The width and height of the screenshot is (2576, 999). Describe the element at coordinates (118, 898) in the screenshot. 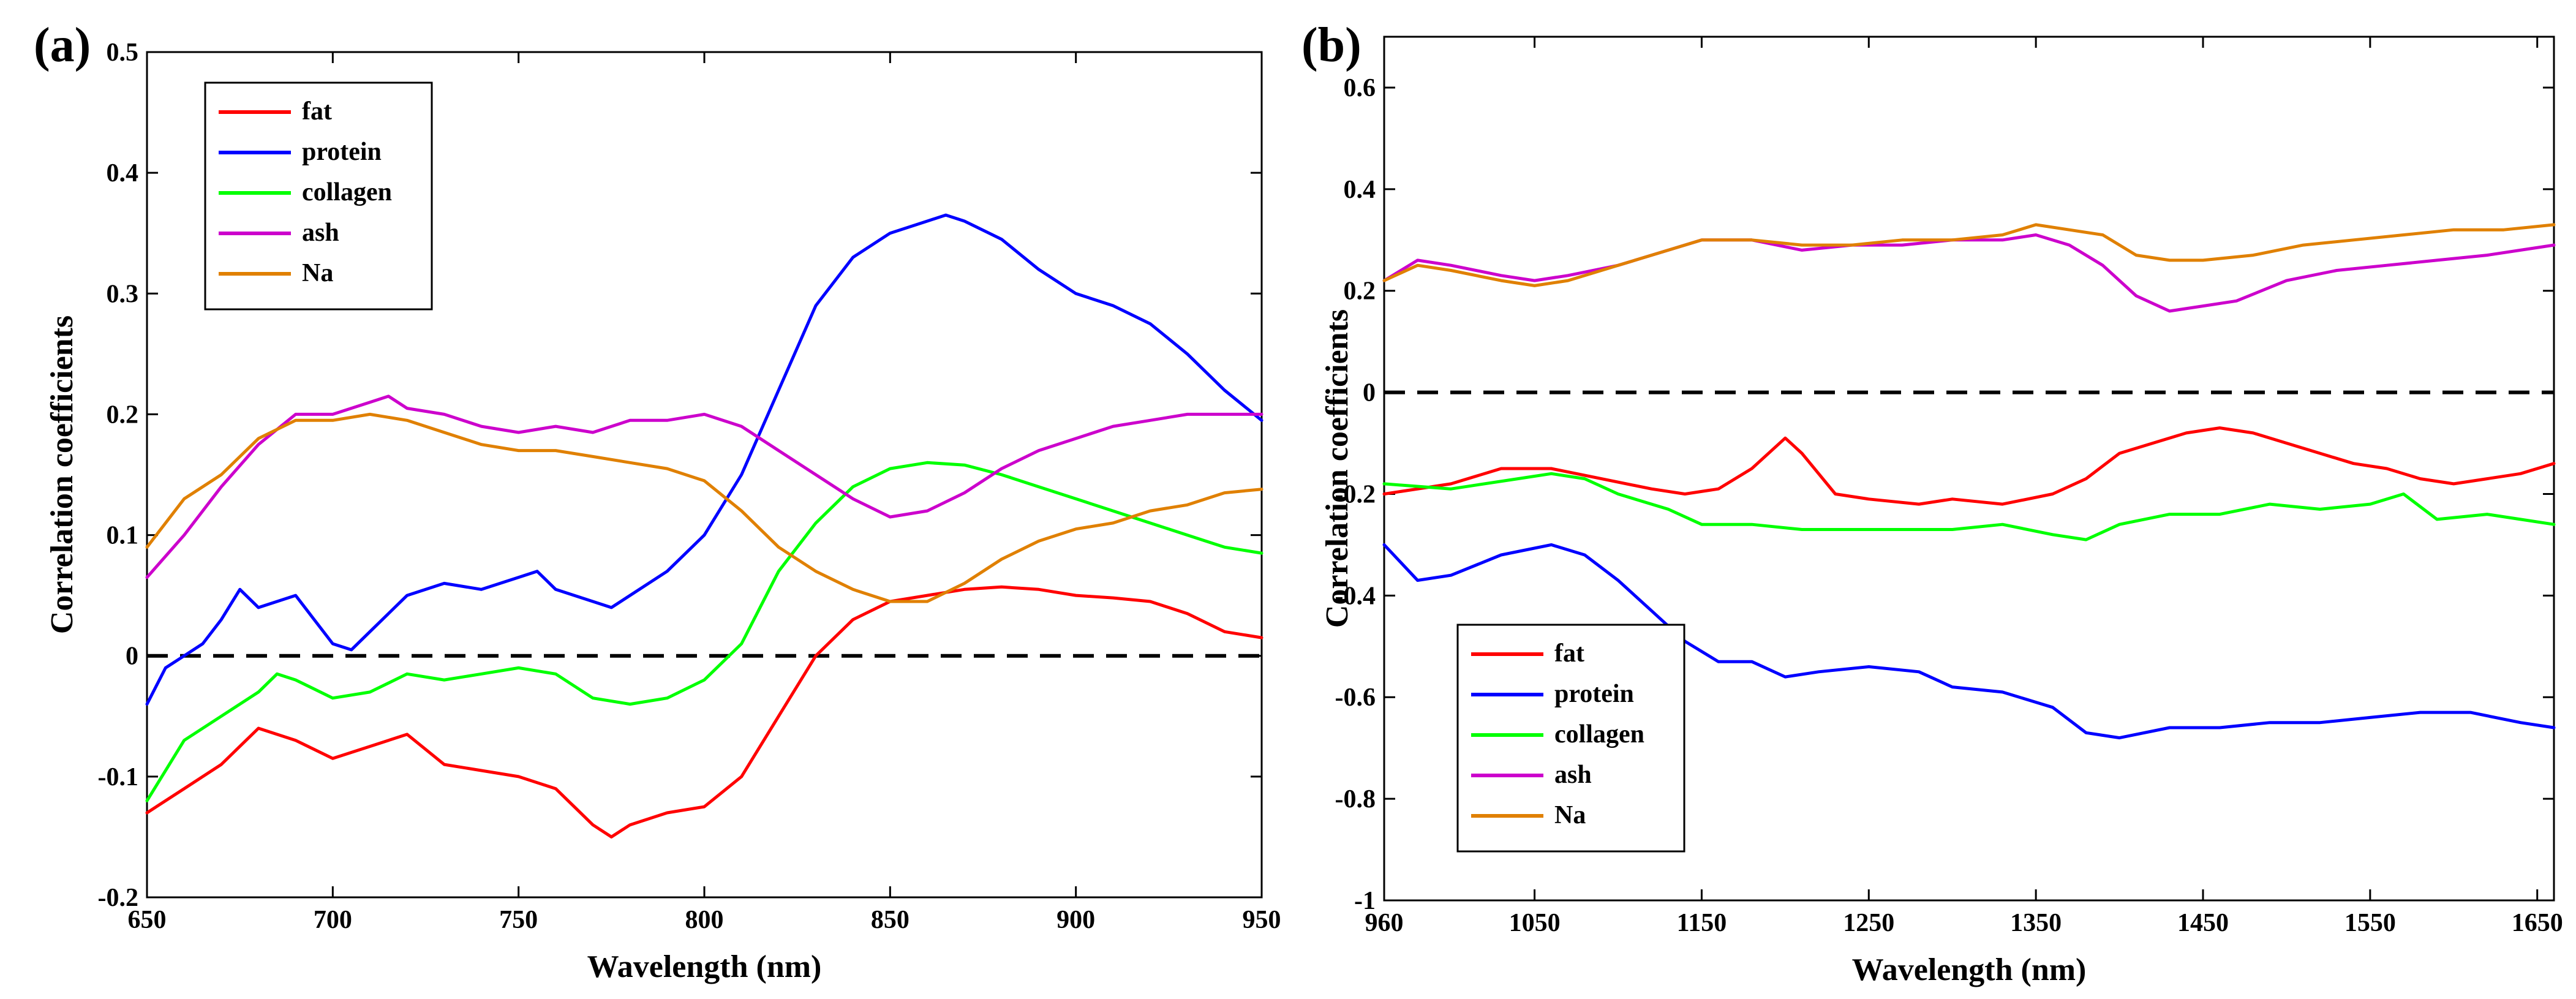

I see `panel-a-y-tick-label: -0.2` at that location.